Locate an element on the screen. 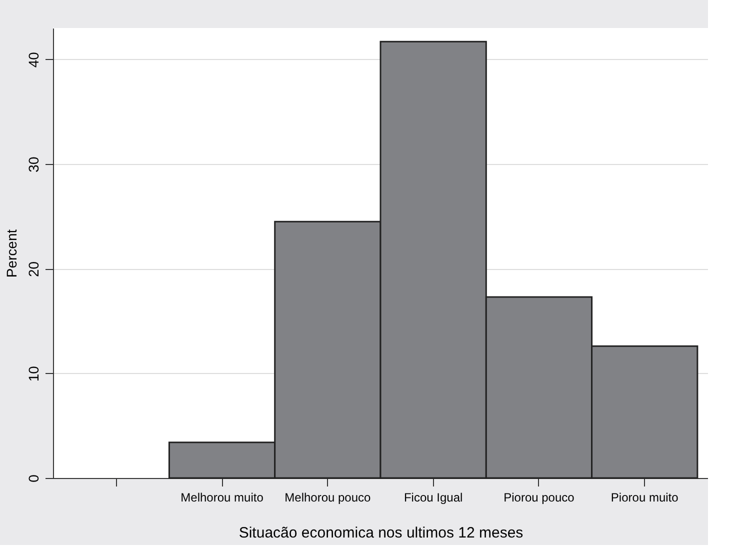 Image resolution: width=735 pixels, height=547 pixels. y-axis-title: Percent is located at coordinates (12, 253).